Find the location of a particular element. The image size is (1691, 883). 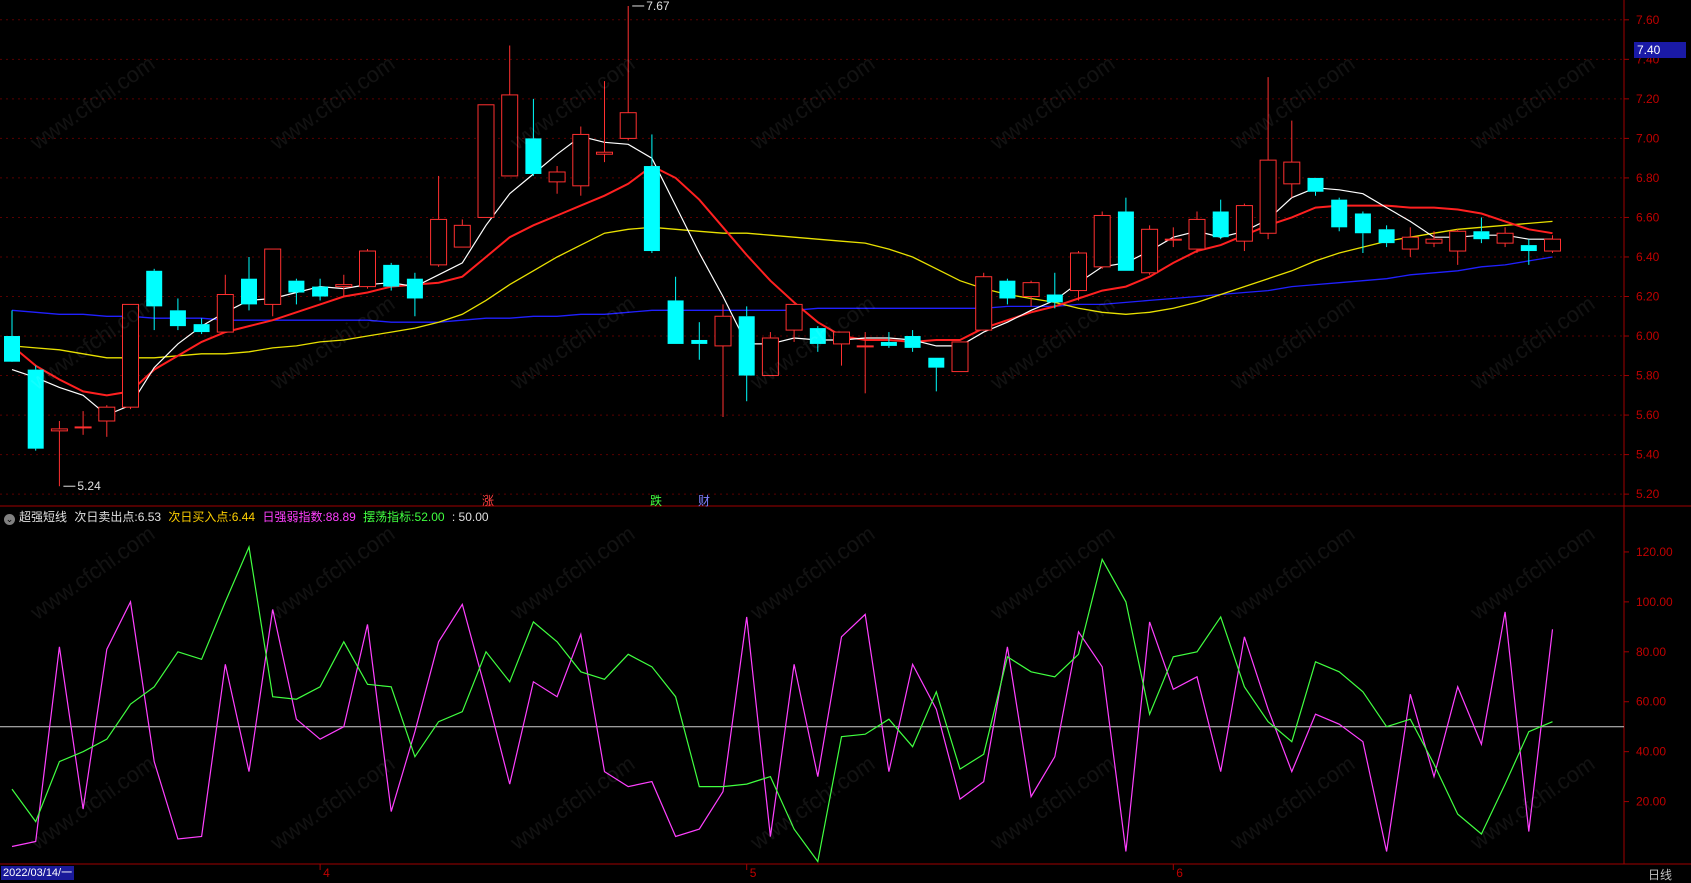

price-tick-label: 5.40 is located at coordinates (1648, 455).